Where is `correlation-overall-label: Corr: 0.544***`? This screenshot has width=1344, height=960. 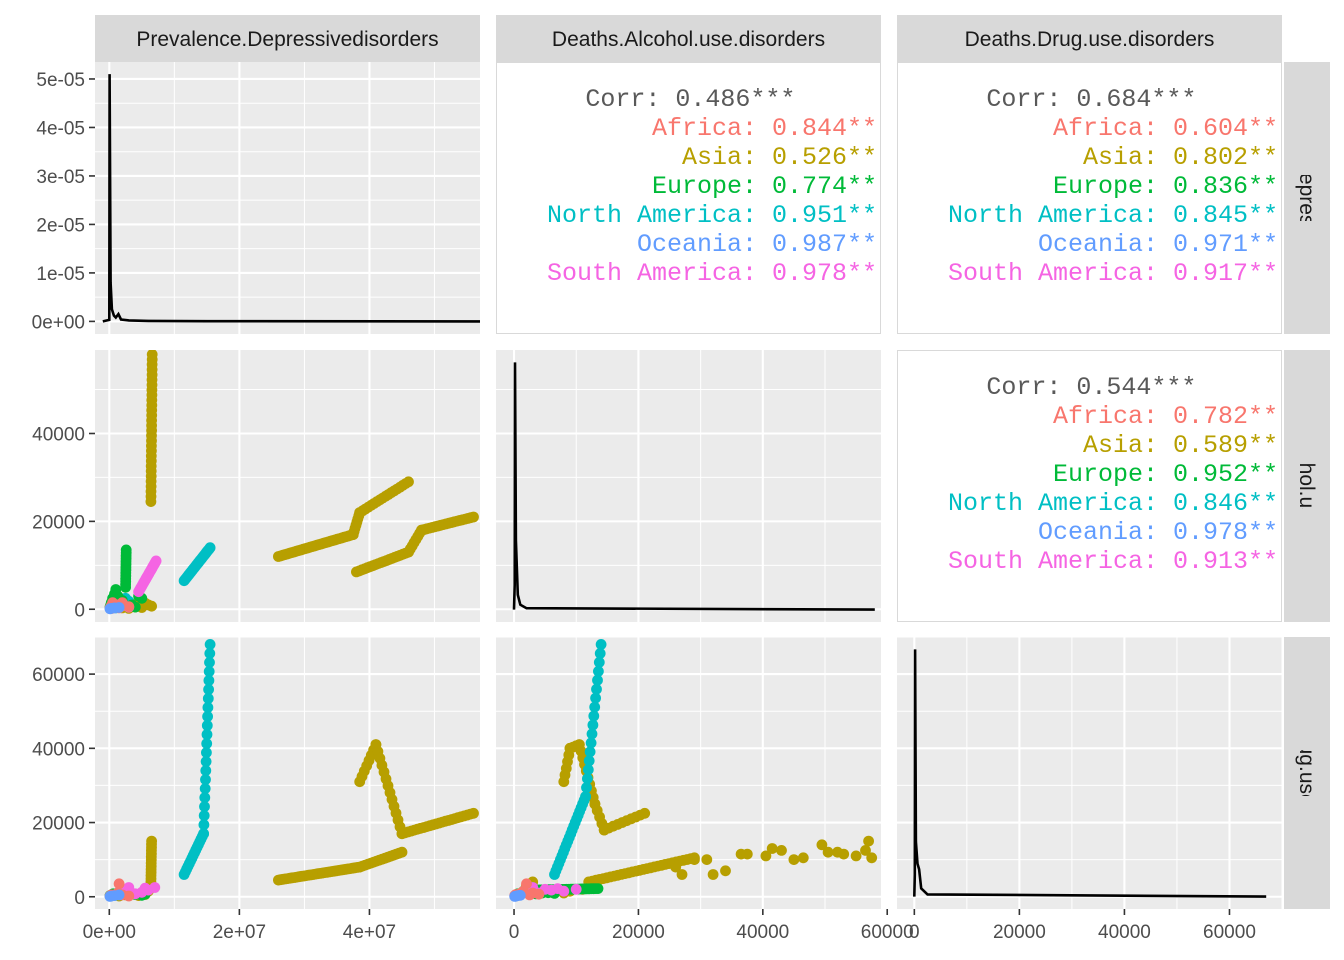
correlation-overall-label: Corr: 0.544*** is located at coordinates (1091, 387).